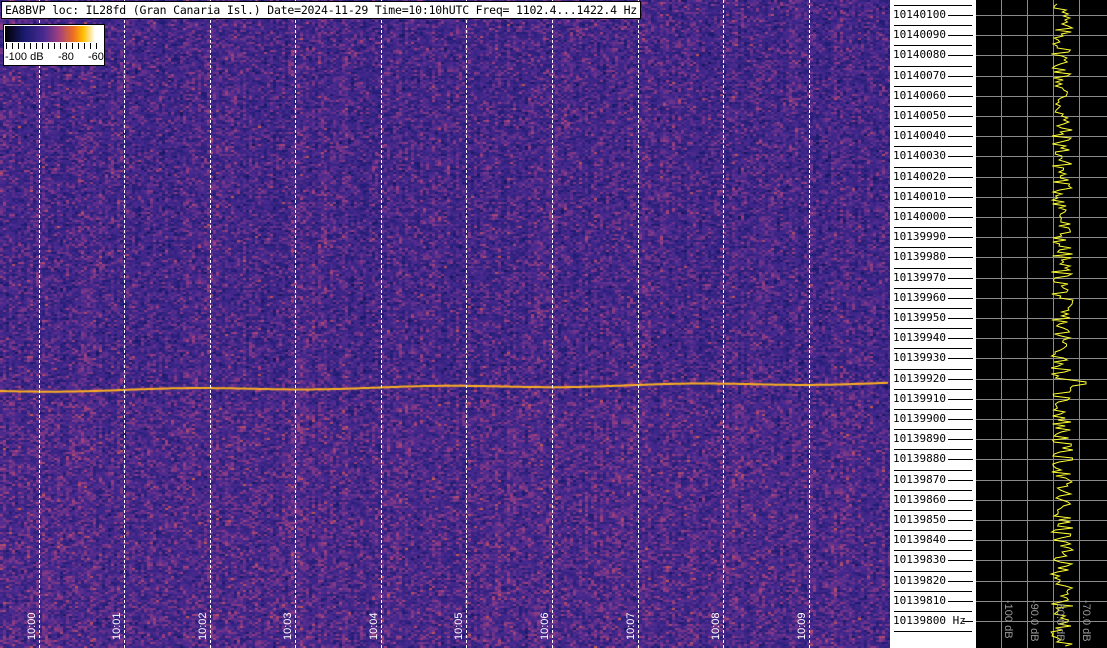 The image size is (1107, 648). What do you see at coordinates (919, 338) in the screenshot?
I see `frequency-label: 10139940` at bounding box center [919, 338].